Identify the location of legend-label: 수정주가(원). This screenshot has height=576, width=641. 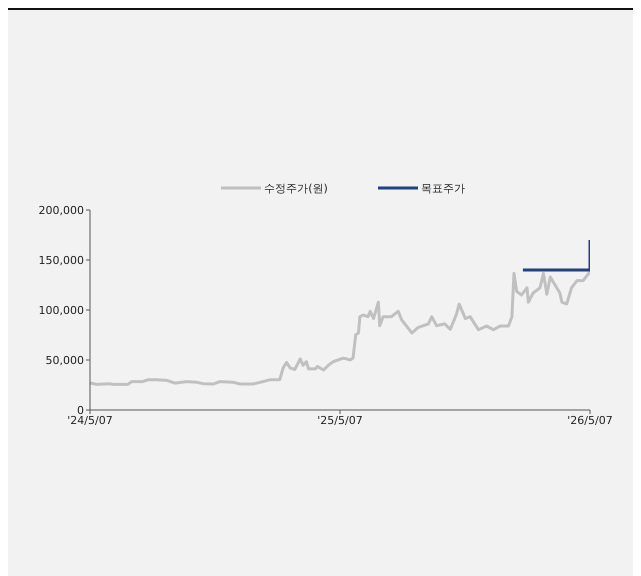
(296, 188).